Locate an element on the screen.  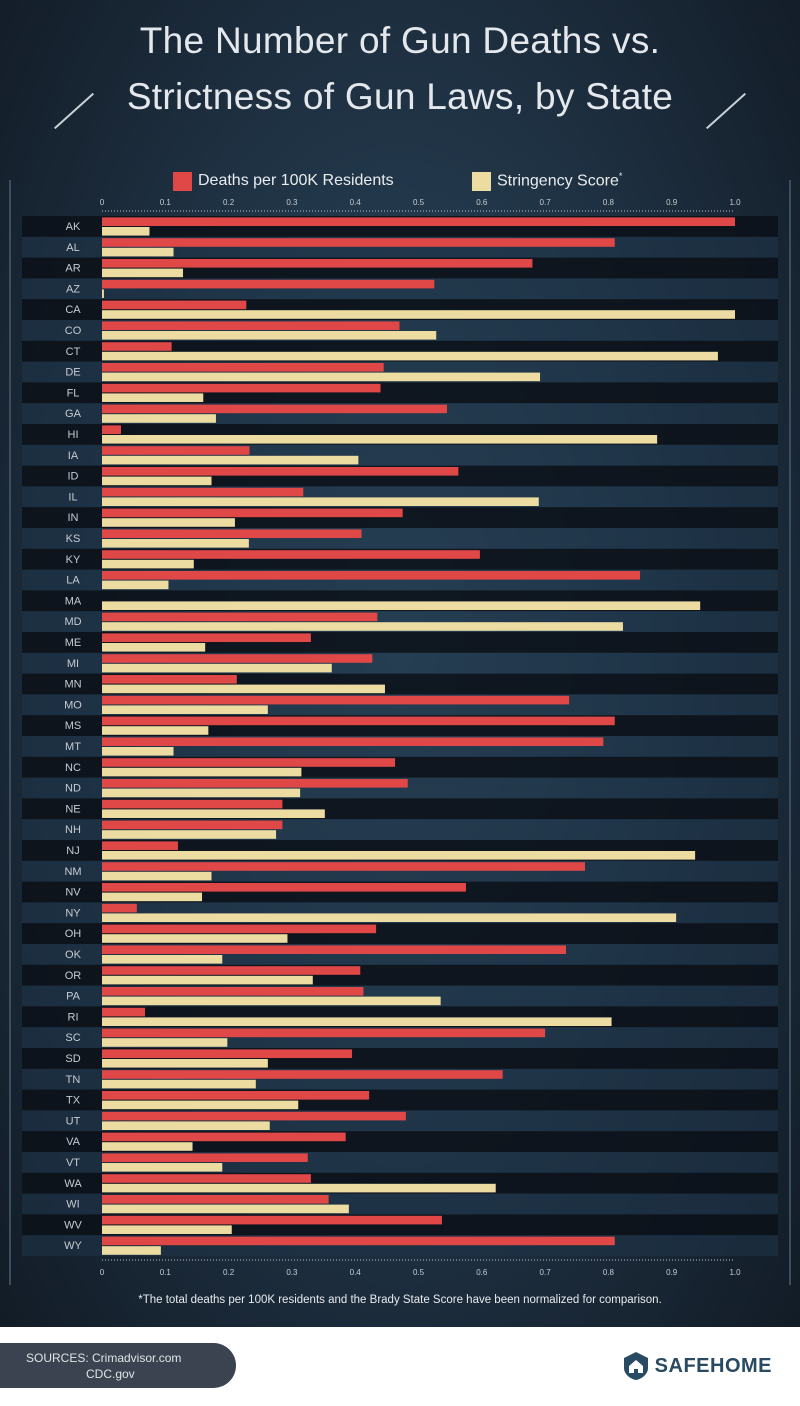
state-label: TX is located at coordinates (73, 1101).